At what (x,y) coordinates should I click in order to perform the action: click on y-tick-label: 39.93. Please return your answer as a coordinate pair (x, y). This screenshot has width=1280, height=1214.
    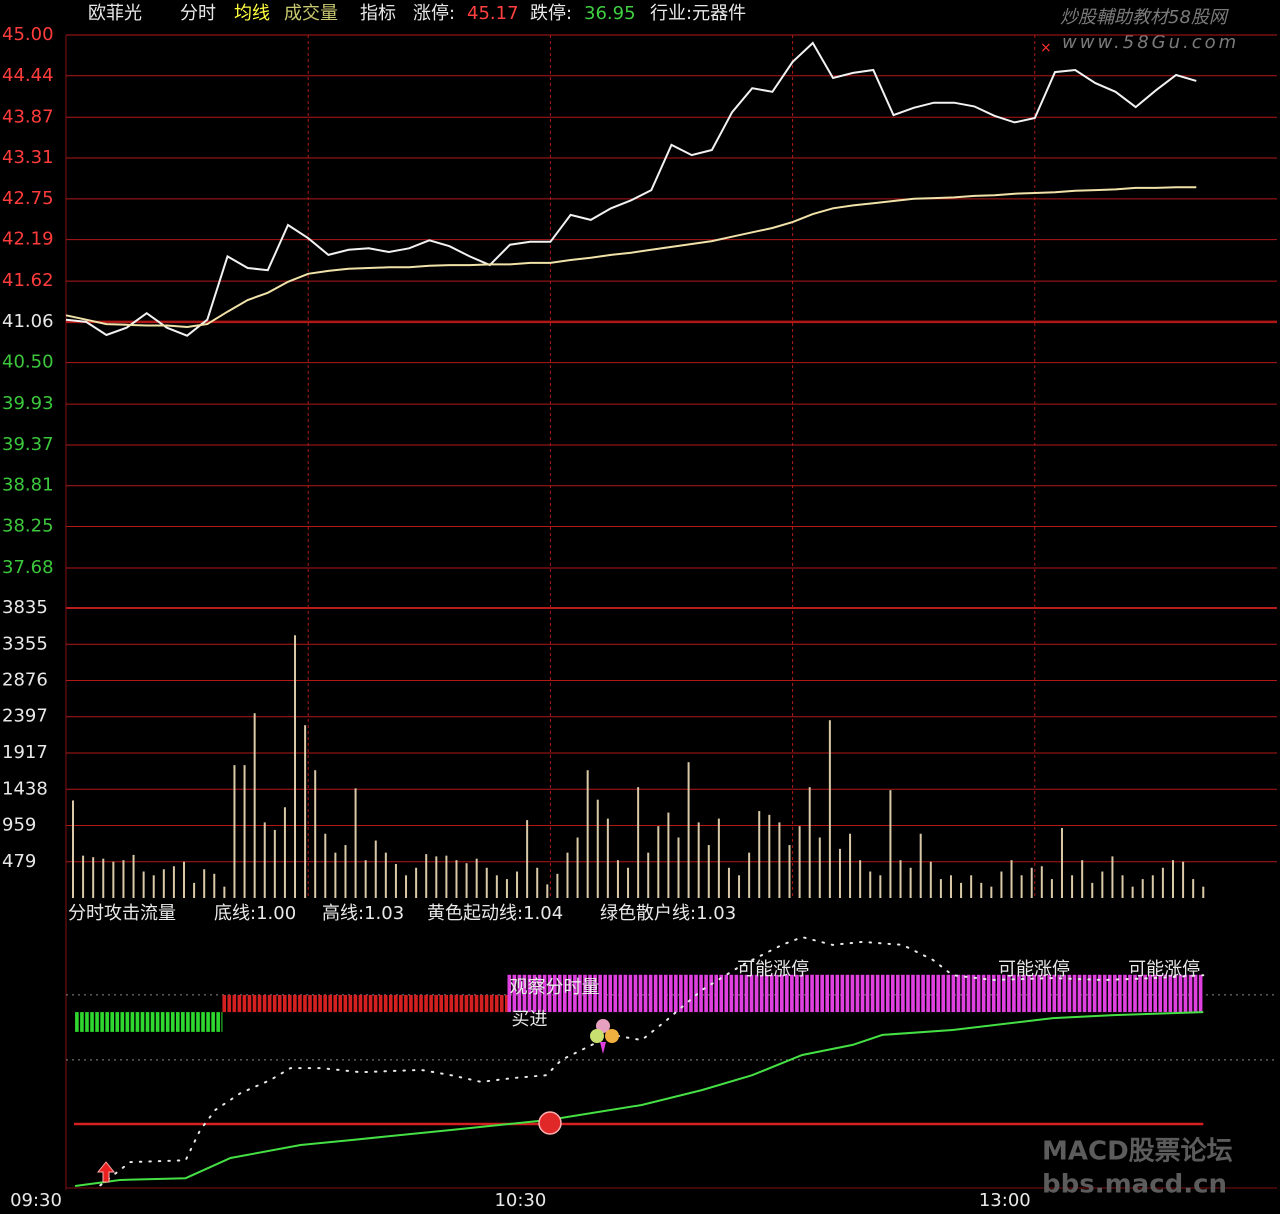
    Looking at the image, I should click on (28, 403).